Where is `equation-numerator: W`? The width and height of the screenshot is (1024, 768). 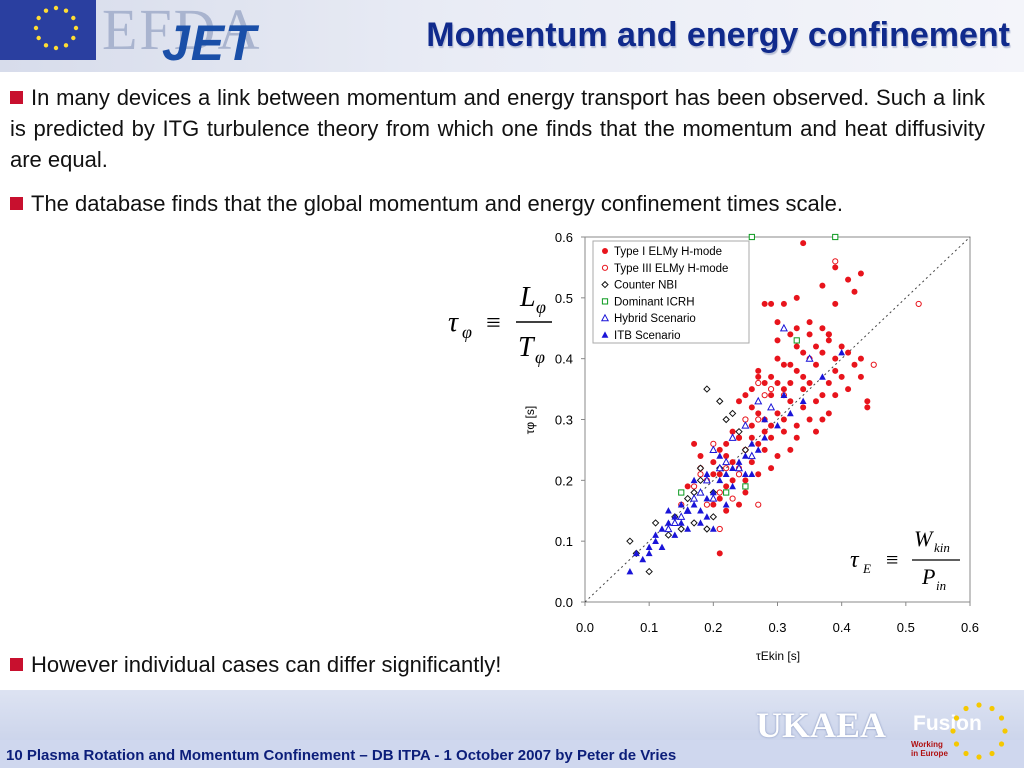
equation-numerator: W is located at coordinates (924, 538).